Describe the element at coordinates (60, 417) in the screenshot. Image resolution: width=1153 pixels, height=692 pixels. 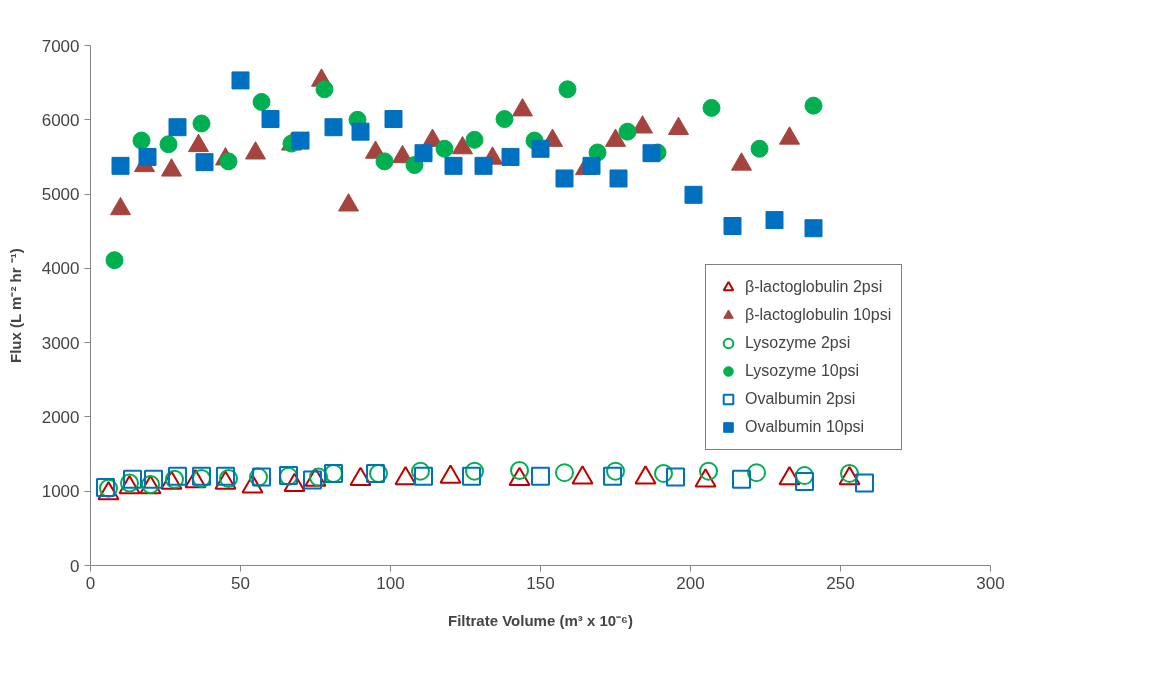
I see `y-tick-label: 2000` at that location.